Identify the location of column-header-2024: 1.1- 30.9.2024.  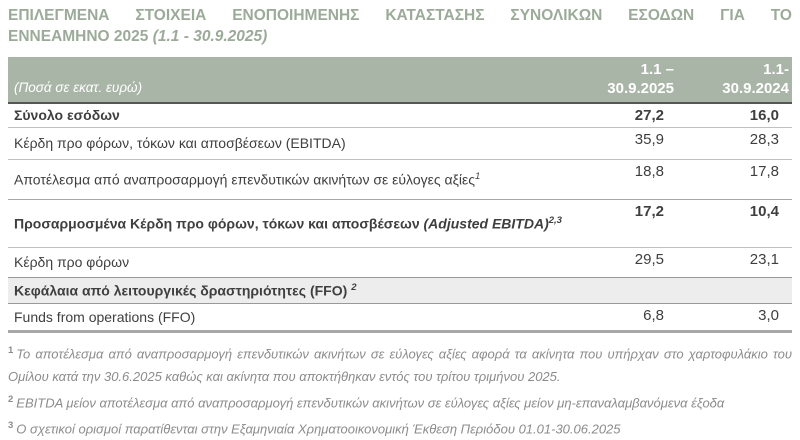
(734, 80).